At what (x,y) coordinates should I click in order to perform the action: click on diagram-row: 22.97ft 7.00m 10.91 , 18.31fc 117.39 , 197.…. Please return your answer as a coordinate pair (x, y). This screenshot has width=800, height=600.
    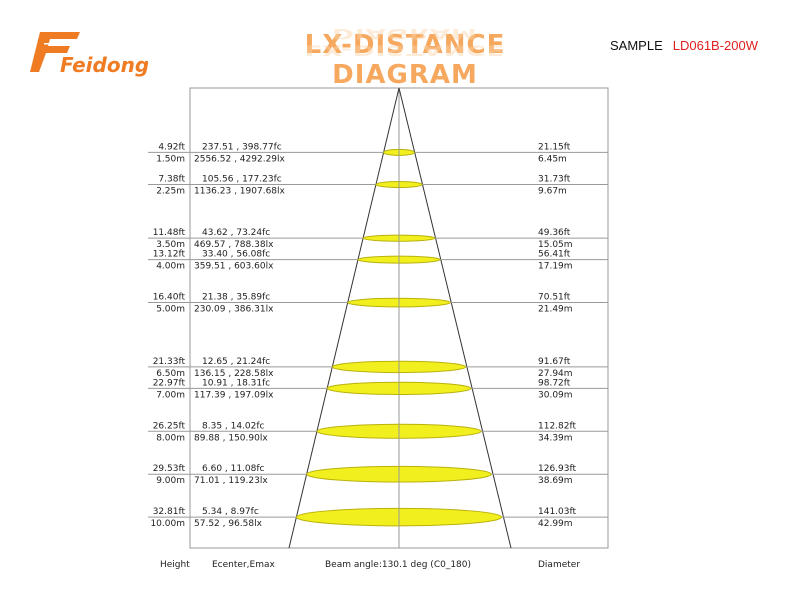
    Looking at the image, I should click on (378, 389).